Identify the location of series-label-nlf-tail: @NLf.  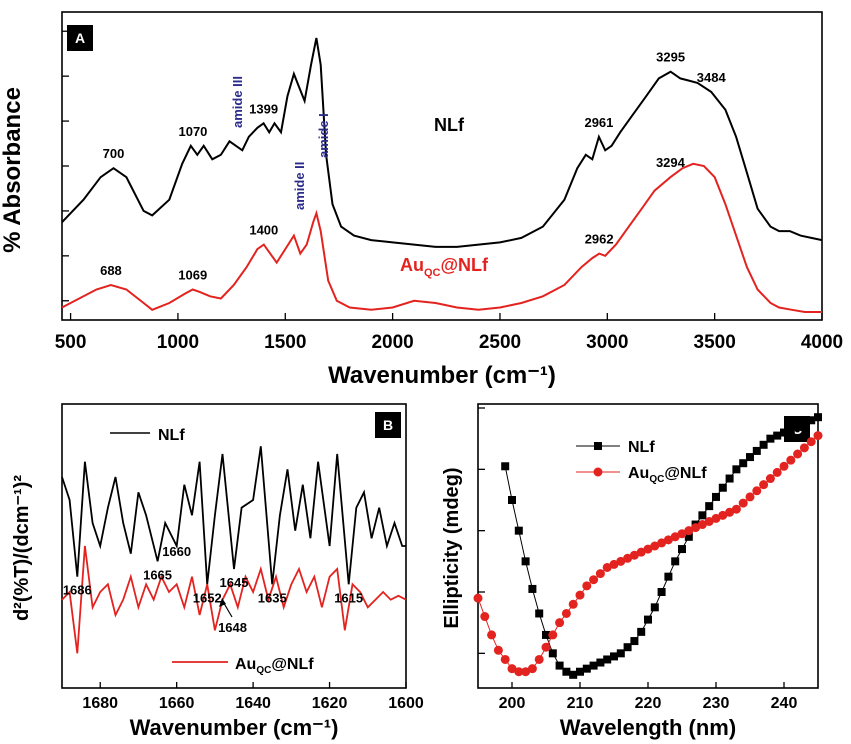
(465, 265).